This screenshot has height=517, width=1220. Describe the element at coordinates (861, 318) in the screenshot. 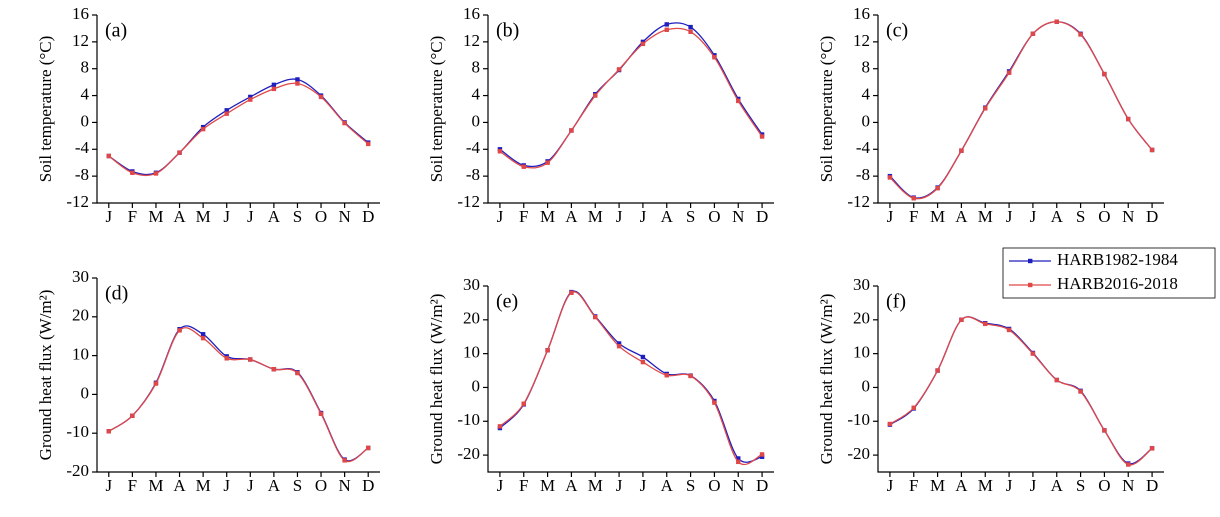

I see `y-tick-label: 20` at that location.